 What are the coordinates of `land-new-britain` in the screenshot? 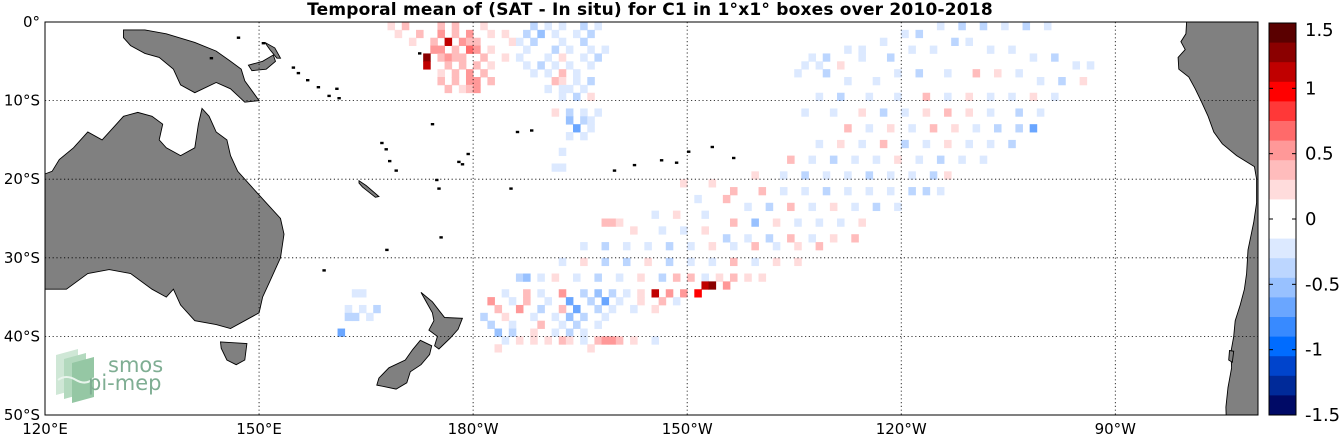 It's located at (262, 63).